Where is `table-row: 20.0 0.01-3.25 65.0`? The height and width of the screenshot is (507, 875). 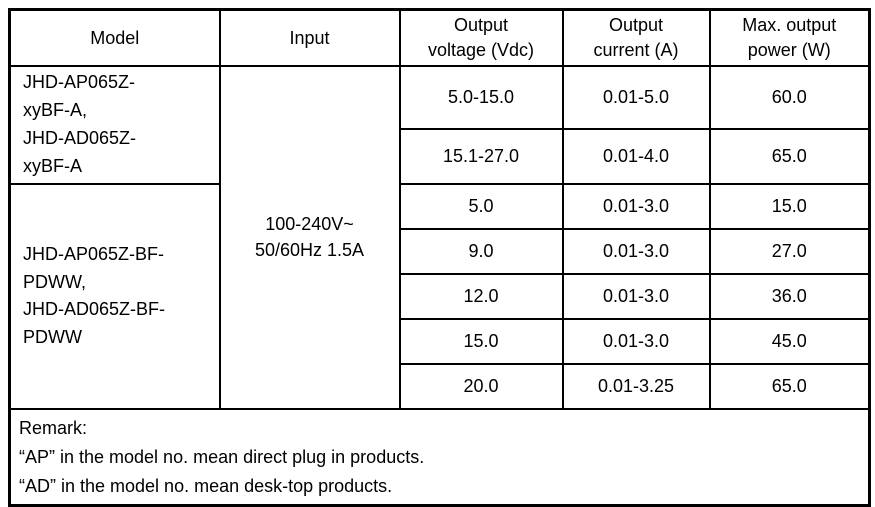 table-row: 20.0 0.01-3.25 65.0 is located at coordinates (440, 386).